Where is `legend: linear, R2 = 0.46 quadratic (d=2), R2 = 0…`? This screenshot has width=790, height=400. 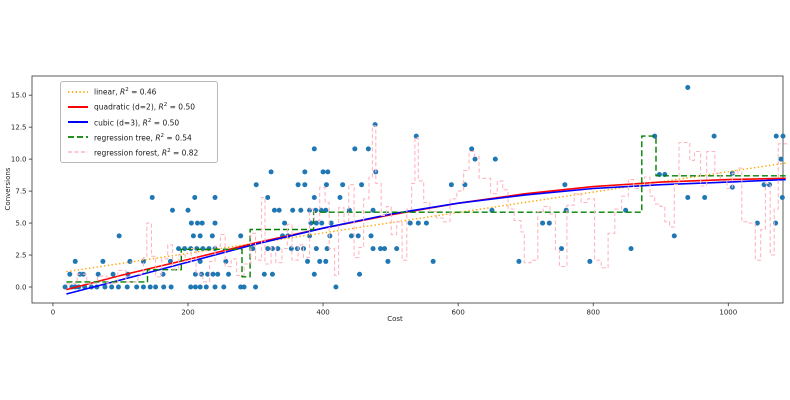 legend: linear, R2 = 0.46 quadratic (d=2), R2 = 0… is located at coordinates (139, 122).